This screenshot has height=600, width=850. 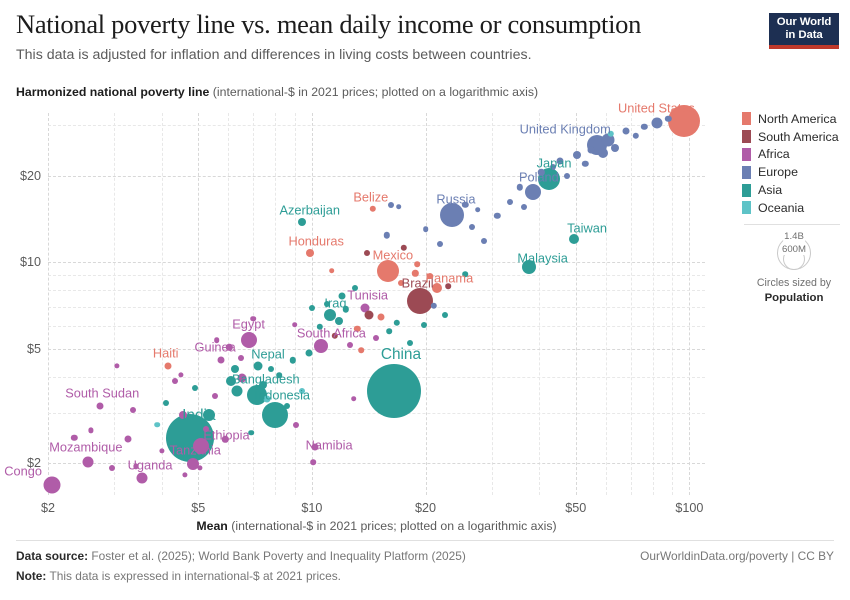 What do you see at coordinates (451, 214) in the screenshot?
I see `data-point-russia` at bounding box center [451, 214].